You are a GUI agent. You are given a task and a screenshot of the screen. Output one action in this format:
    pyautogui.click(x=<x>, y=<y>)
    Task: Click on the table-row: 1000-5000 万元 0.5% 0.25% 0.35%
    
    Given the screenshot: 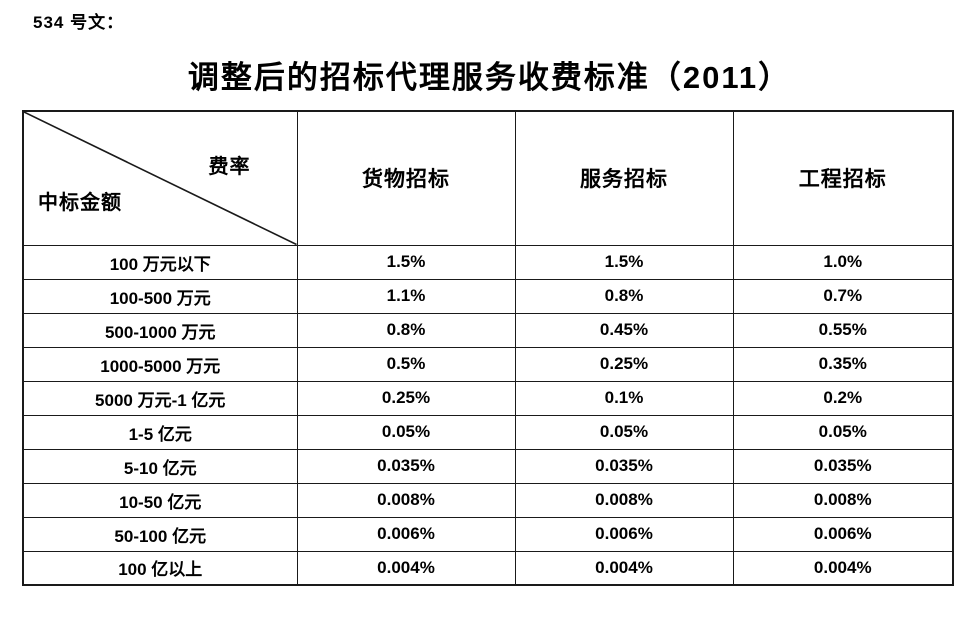 What is the action you would take?
    pyautogui.click(x=488, y=364)
    